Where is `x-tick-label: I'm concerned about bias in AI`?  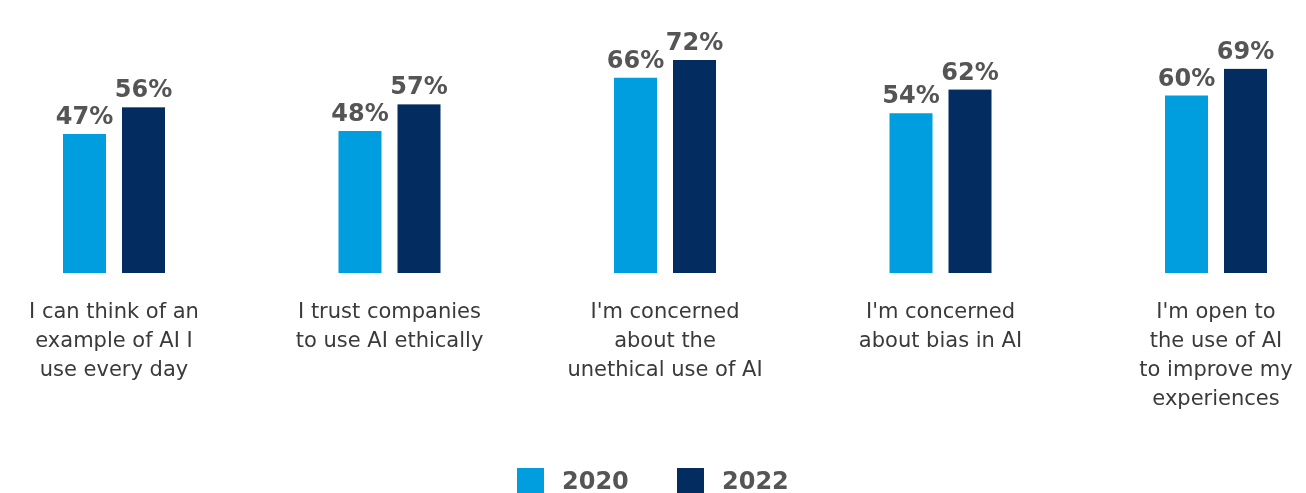
x-tick-label: I'm concerned about bias in AI is located at coordinates (940, 325).